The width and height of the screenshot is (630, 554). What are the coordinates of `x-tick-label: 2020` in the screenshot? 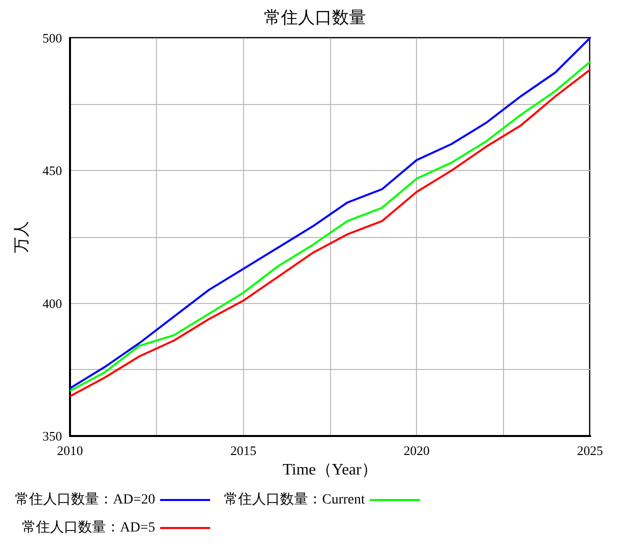 It's located at (417, 450).